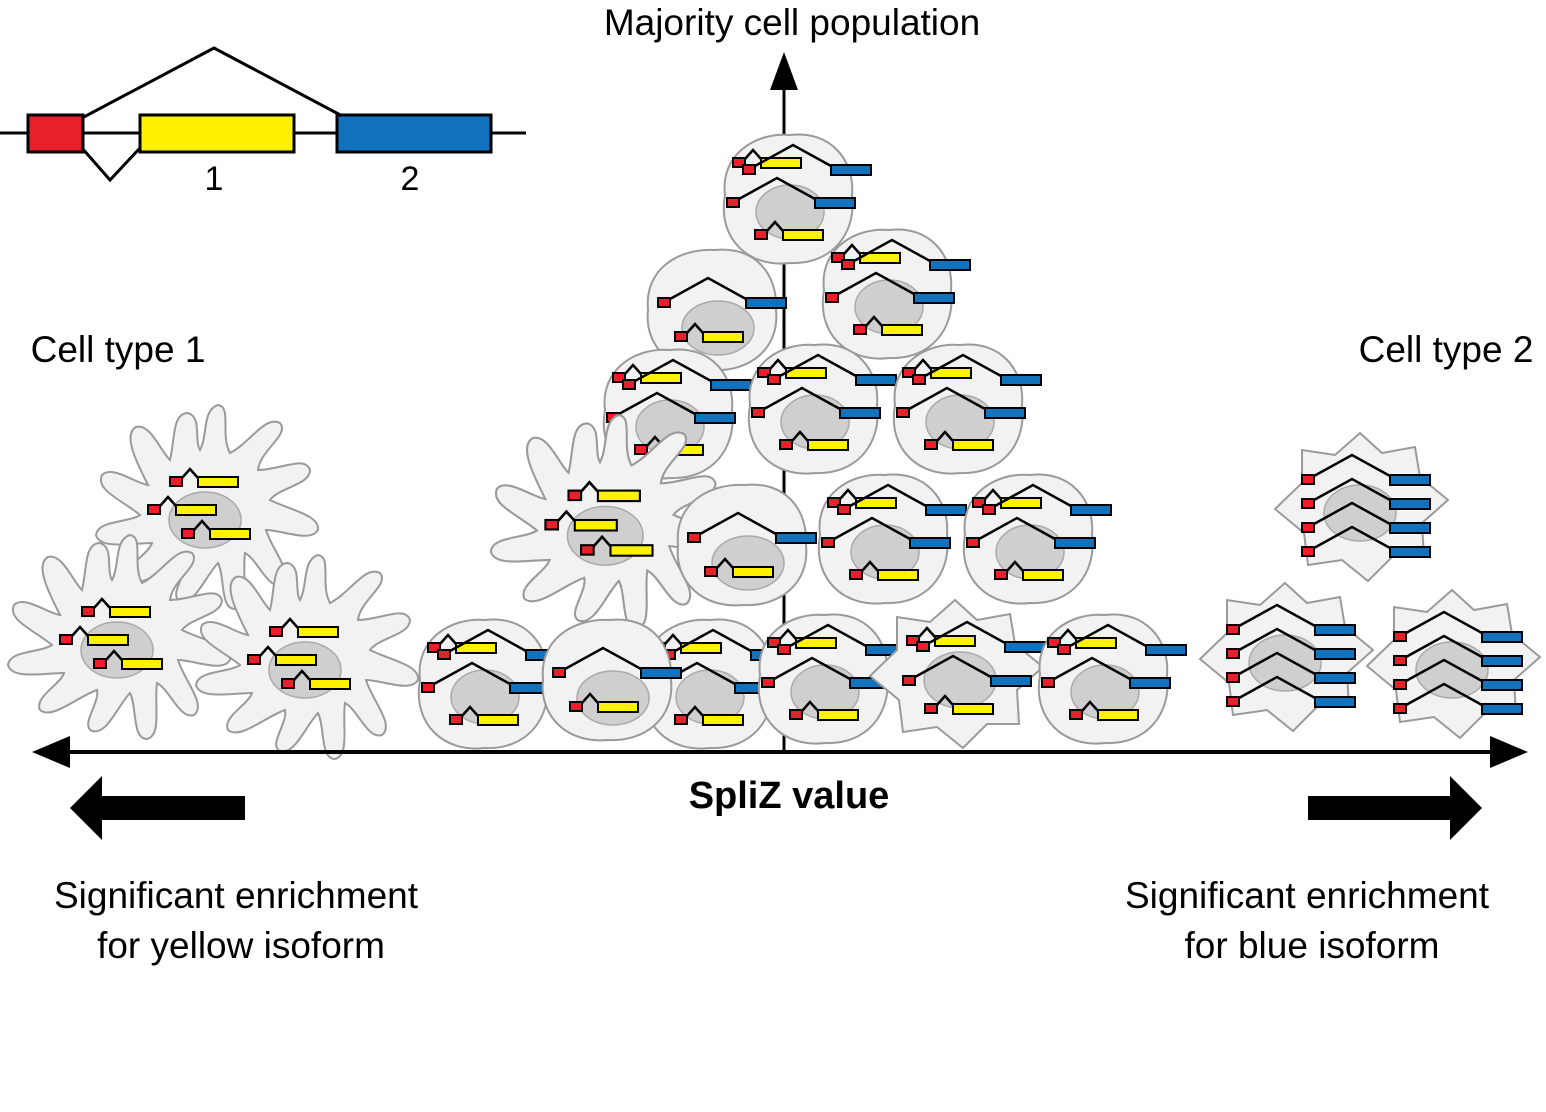 The width and height of the screenshot is (1546, 1112). What do you see at coordinates (792, 22) in the screenshot?
I see `y-axis-title: Majority cell population` at bounding box center [792, 22].